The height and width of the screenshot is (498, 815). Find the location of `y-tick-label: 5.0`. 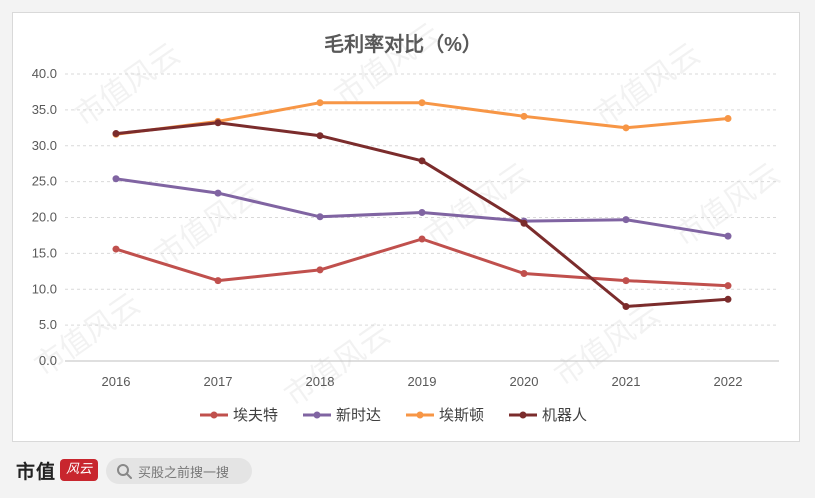

y-tick-label: 5.0 is located at coordinates (48, 324).